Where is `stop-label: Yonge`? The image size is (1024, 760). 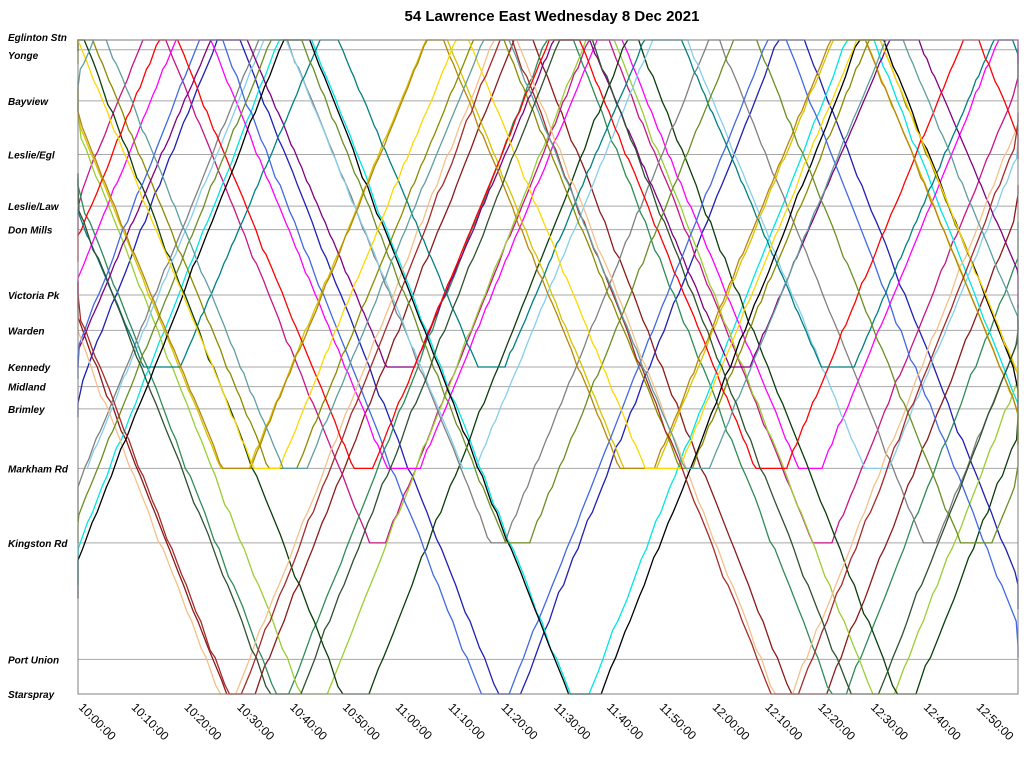 stop-label: Yonge is located at coordinates (23, 56).